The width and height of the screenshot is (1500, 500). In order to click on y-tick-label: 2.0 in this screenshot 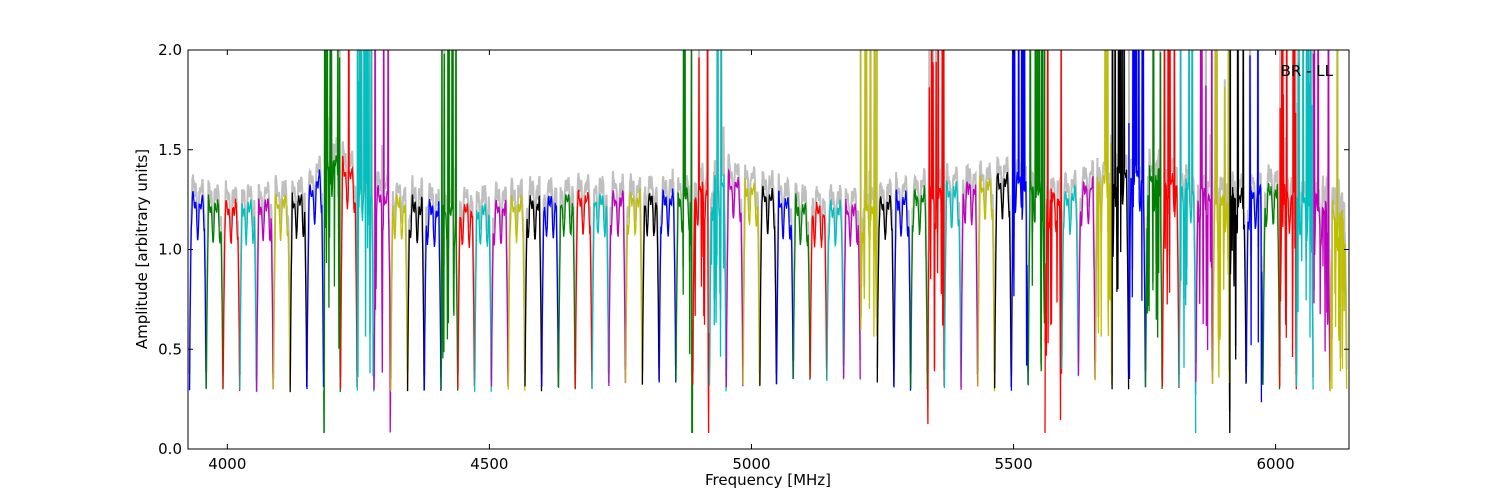, I will do `click(170, 50)`.